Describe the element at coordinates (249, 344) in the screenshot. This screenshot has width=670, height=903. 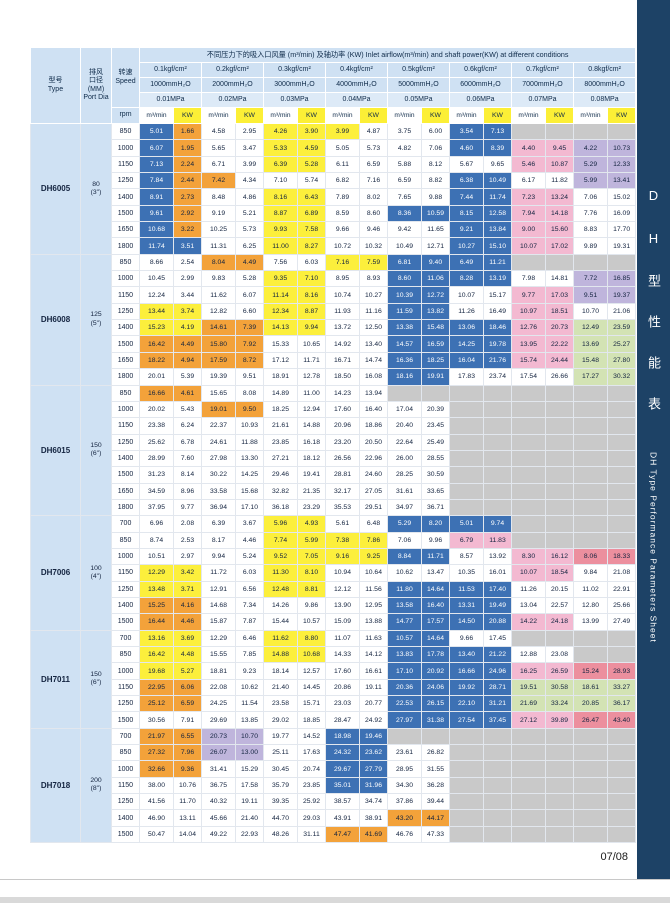
I see `value-cell: 7.92` at that location.